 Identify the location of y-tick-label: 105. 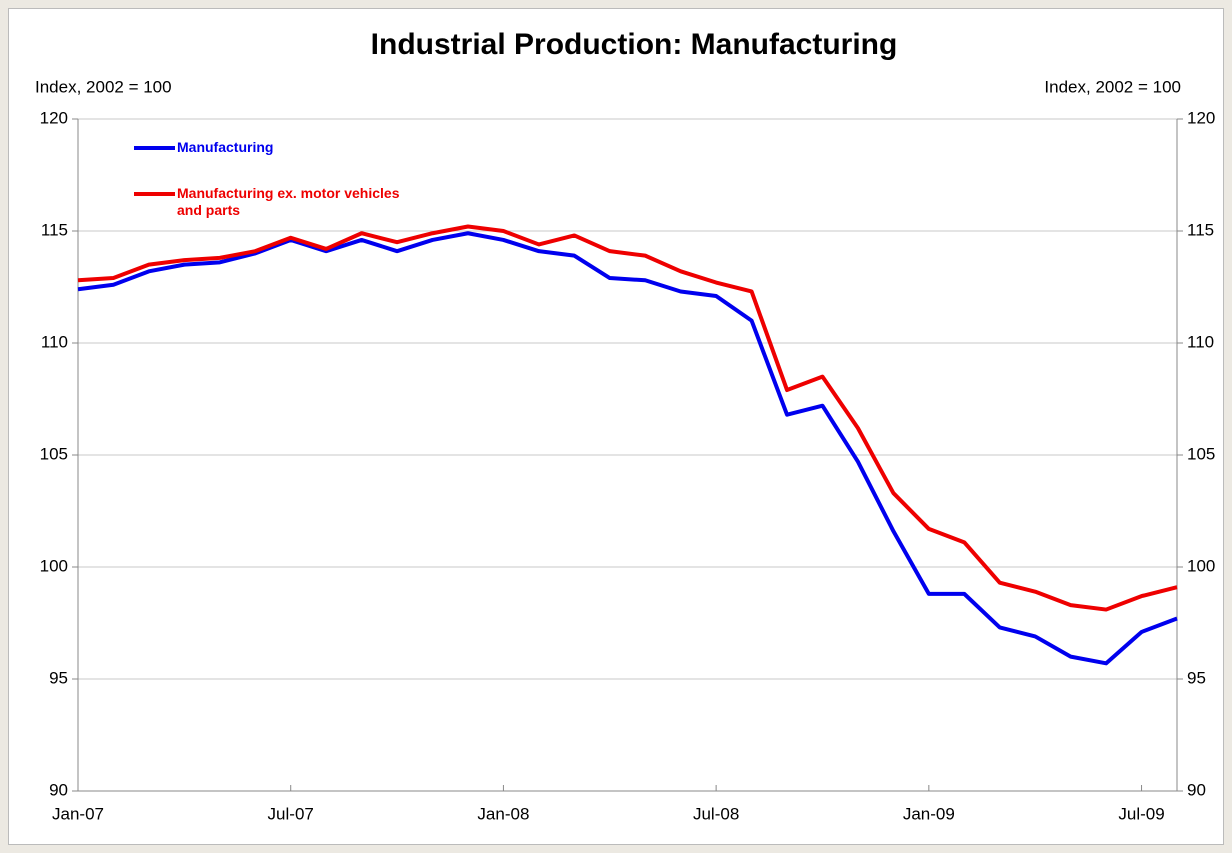
(54, 453).